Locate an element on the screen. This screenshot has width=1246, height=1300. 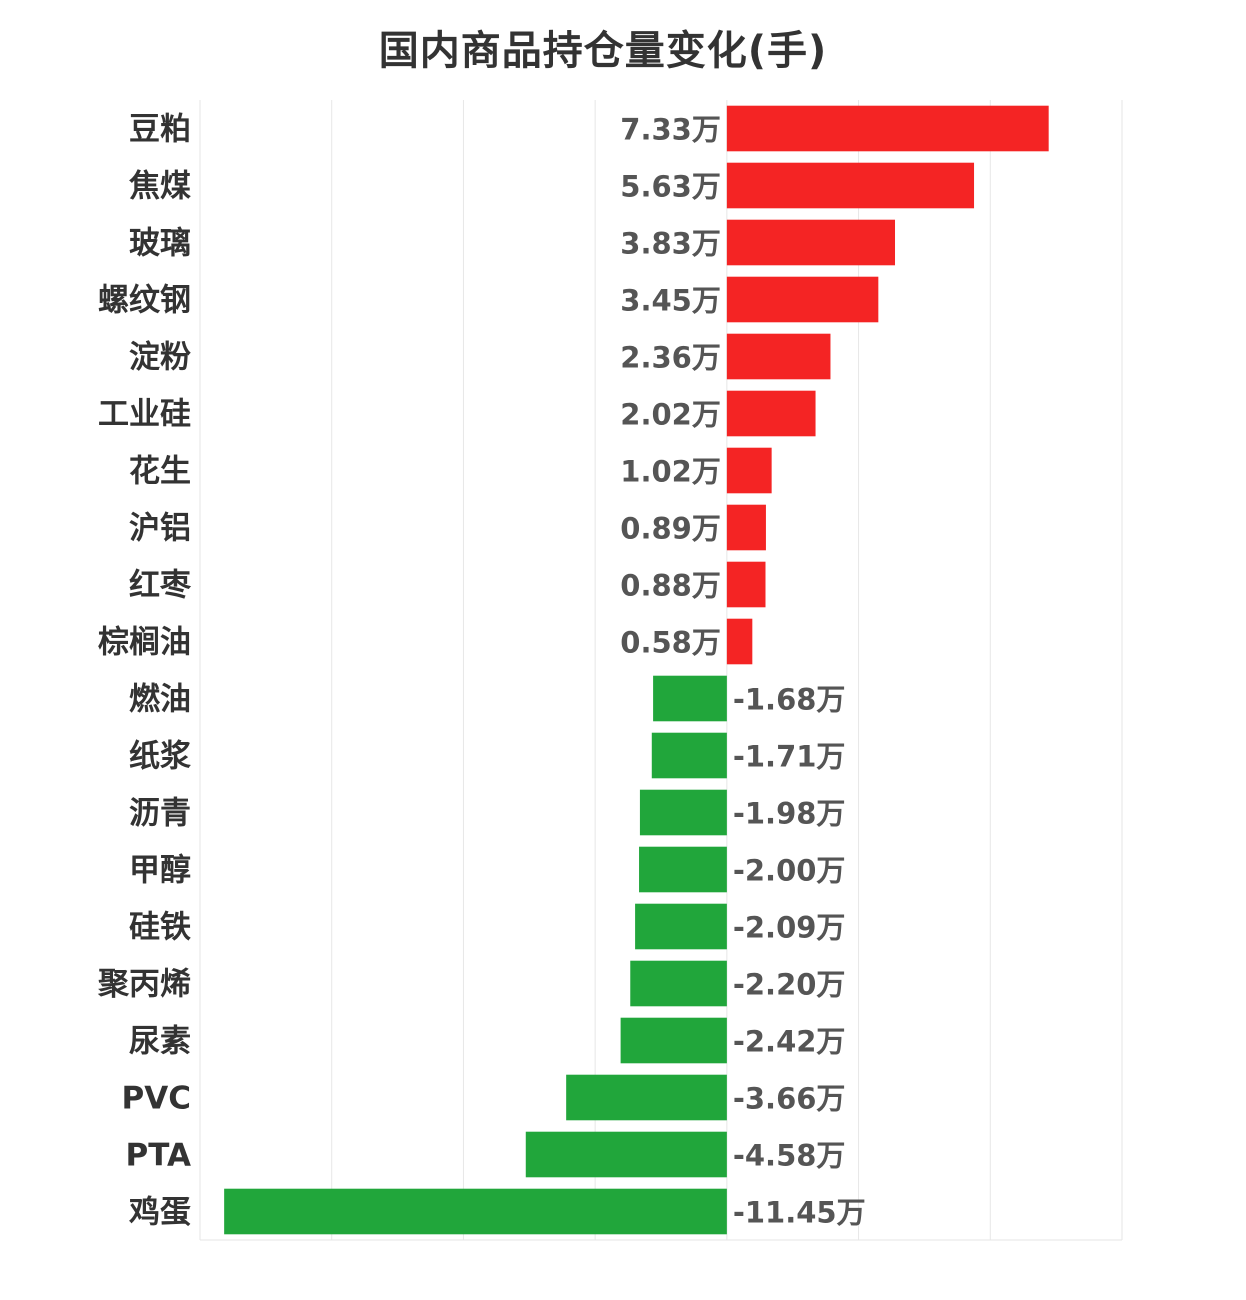
value-label: 0.88万 is located at coordinates (670, 586).